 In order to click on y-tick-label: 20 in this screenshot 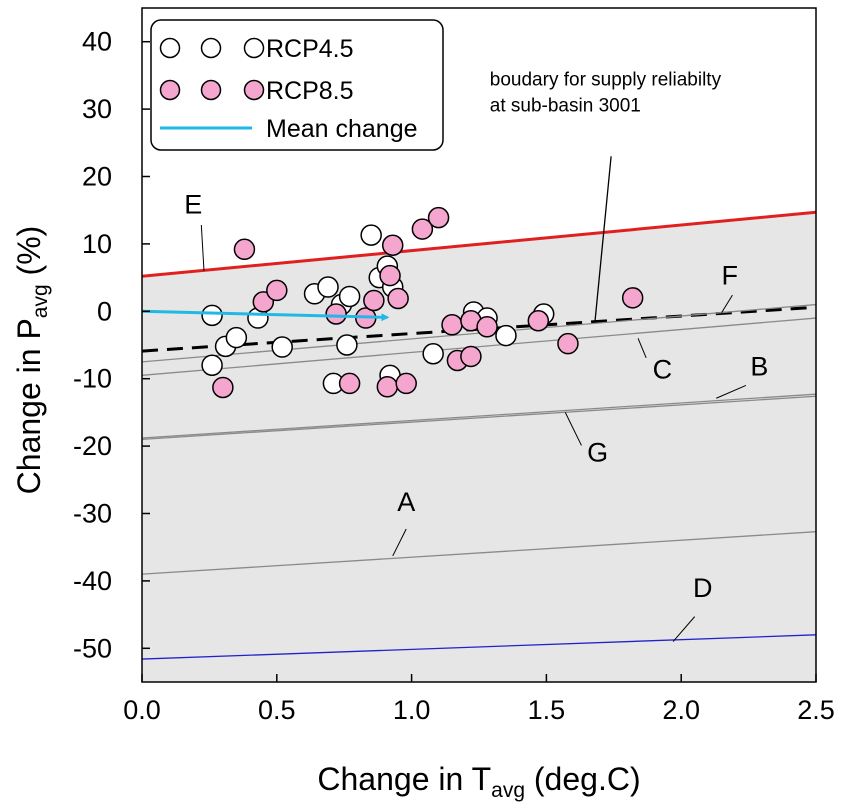, I will do `click(97, 177)`.